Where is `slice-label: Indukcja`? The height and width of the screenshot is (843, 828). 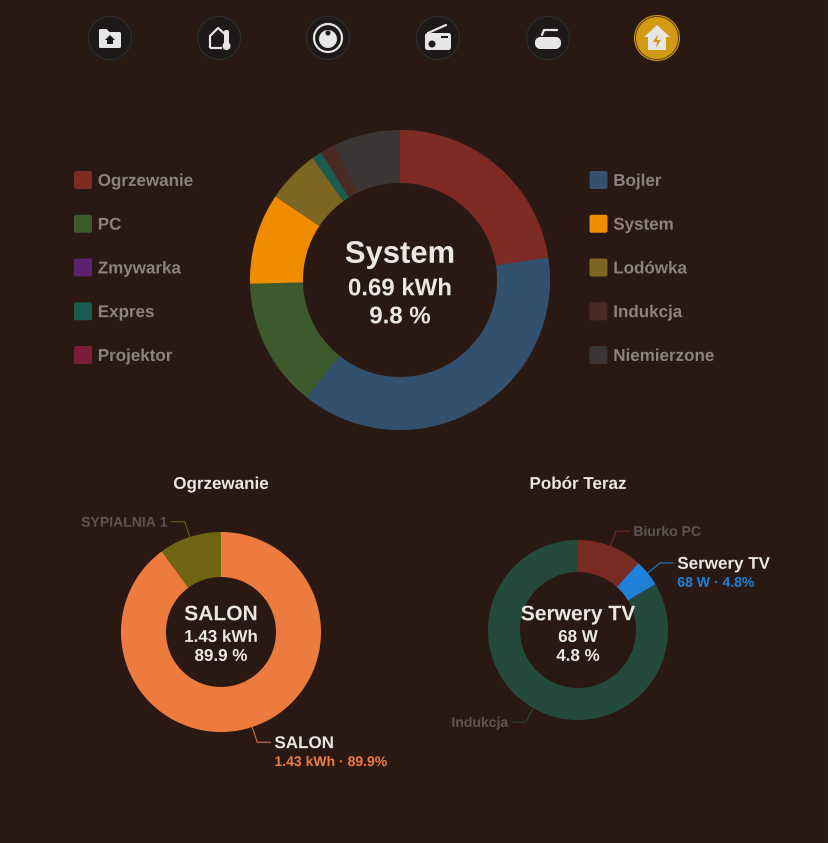
slice-label: Indukcja is located at coordinates (480, 723).